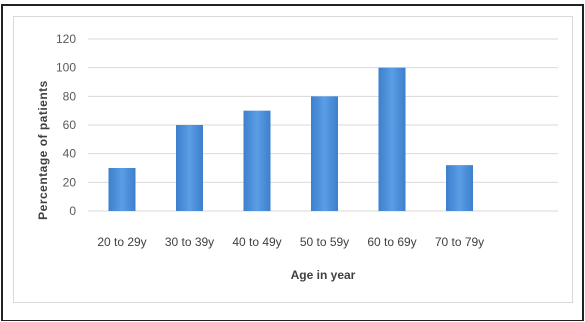  What do you see at coordinates (257, 160) in the screenshot?
I see `bar-40-to-49y` at bounding box center [257, 160].